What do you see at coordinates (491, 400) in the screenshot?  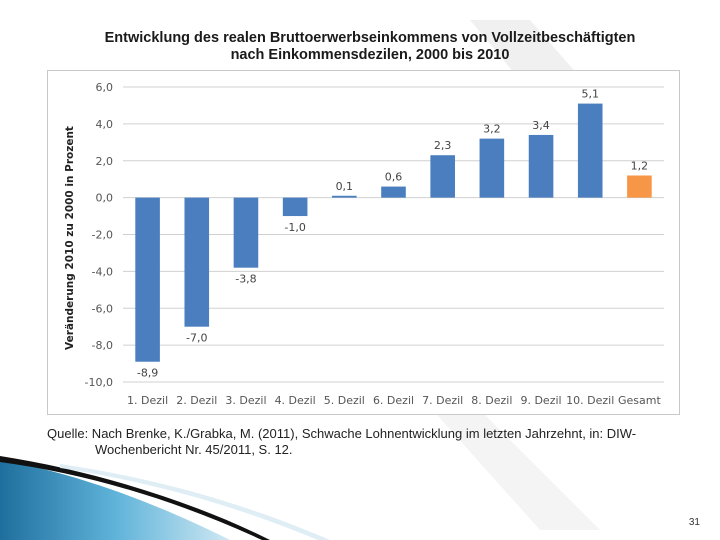 I see `x-tick-label: 8. Dezil` at bounding box center [491, 400].